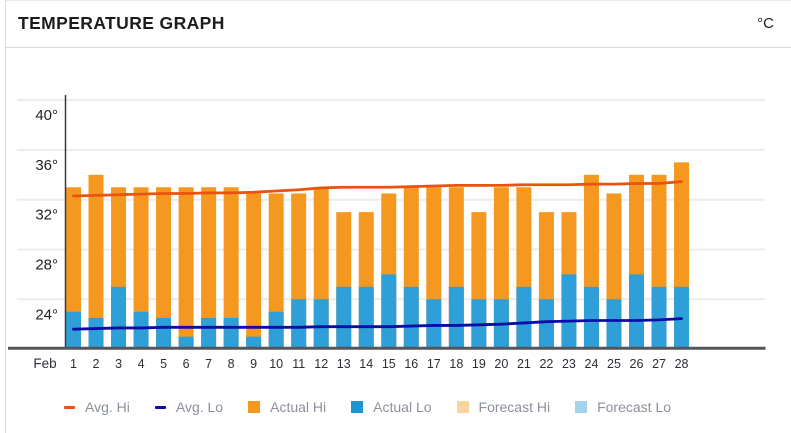 This screenshot has height=433, width=791. Describe the element at coordinates (298, 364) in the screenshot. I see `x-tick-label: 11` at that location.